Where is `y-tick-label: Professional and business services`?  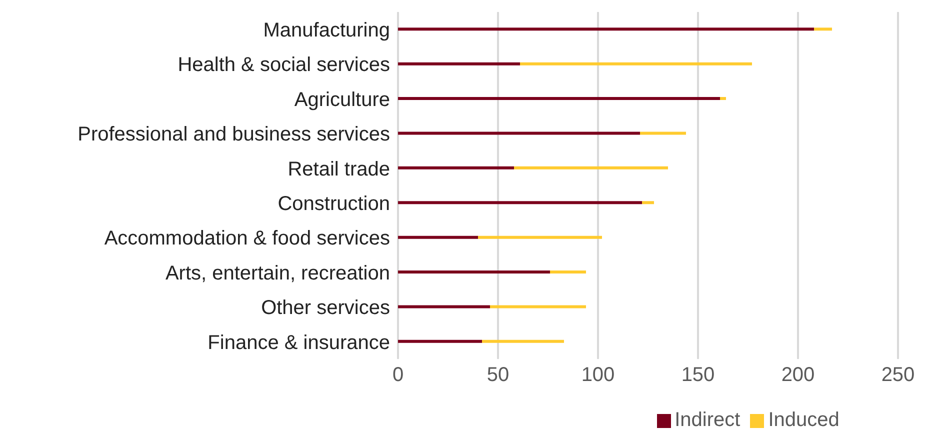 y-tick-label: Professional and business services is located at coordinates (234, 135).